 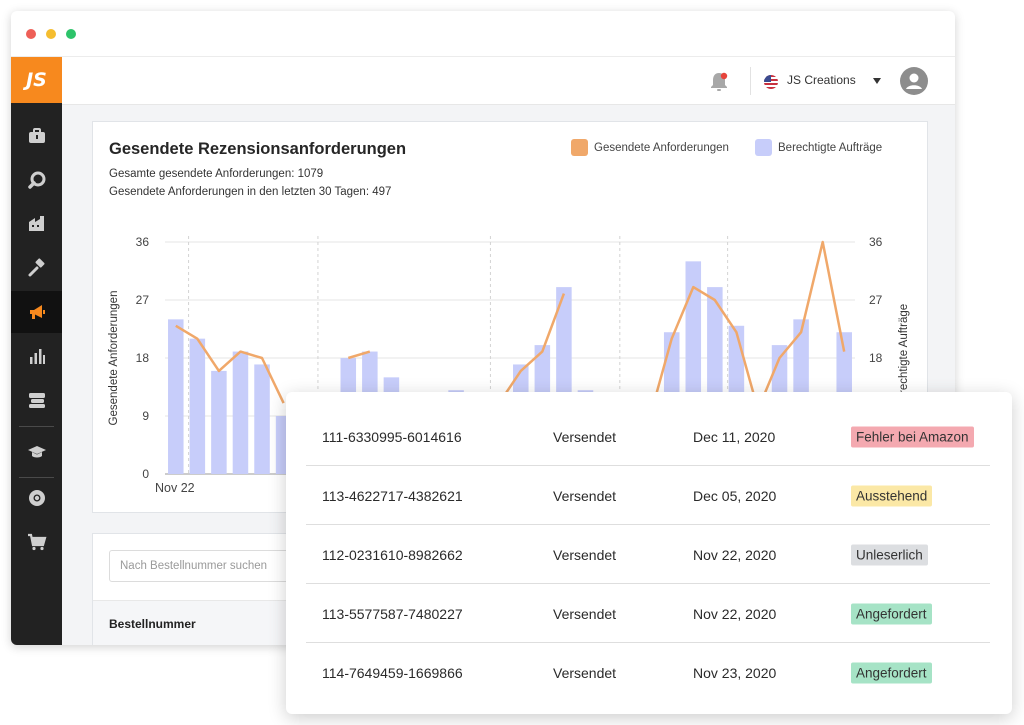 I want to click on caret-down-icon, so click(x=877, y=81).